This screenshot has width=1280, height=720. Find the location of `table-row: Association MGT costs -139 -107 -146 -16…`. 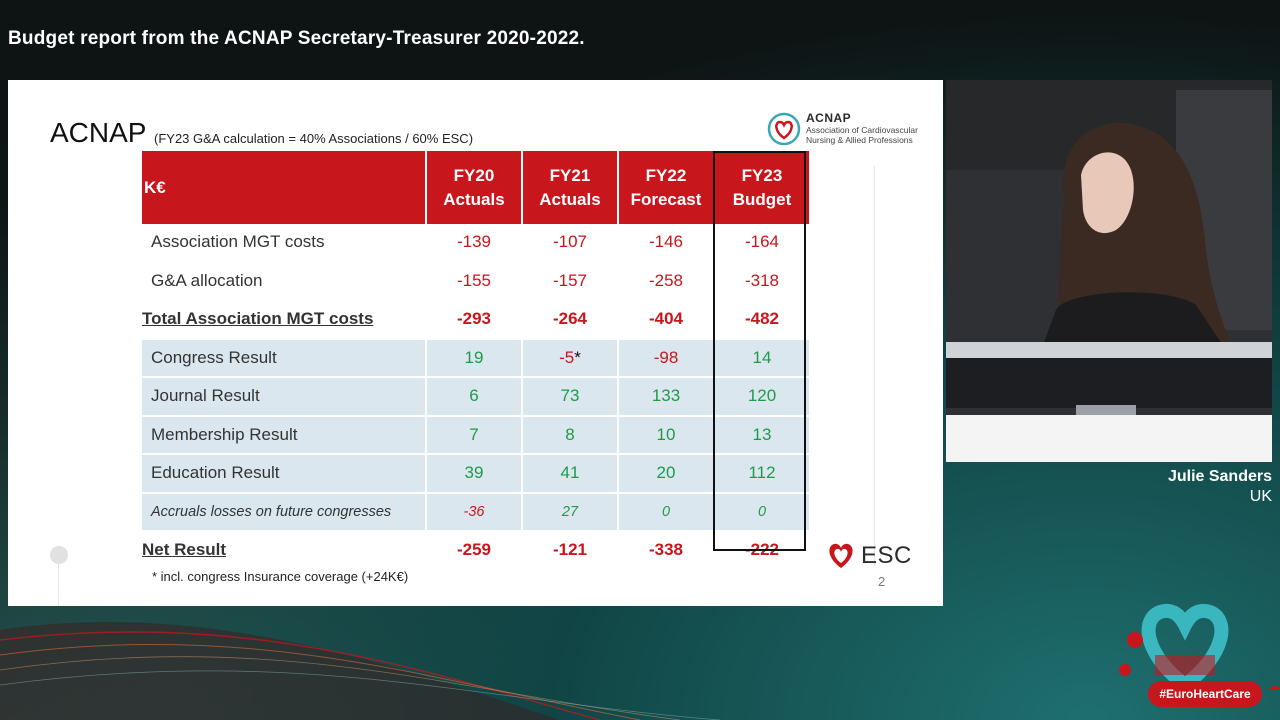

table-row: Association MGT costs -139 -107 -146 -16… is located at coordinates (476, 243).